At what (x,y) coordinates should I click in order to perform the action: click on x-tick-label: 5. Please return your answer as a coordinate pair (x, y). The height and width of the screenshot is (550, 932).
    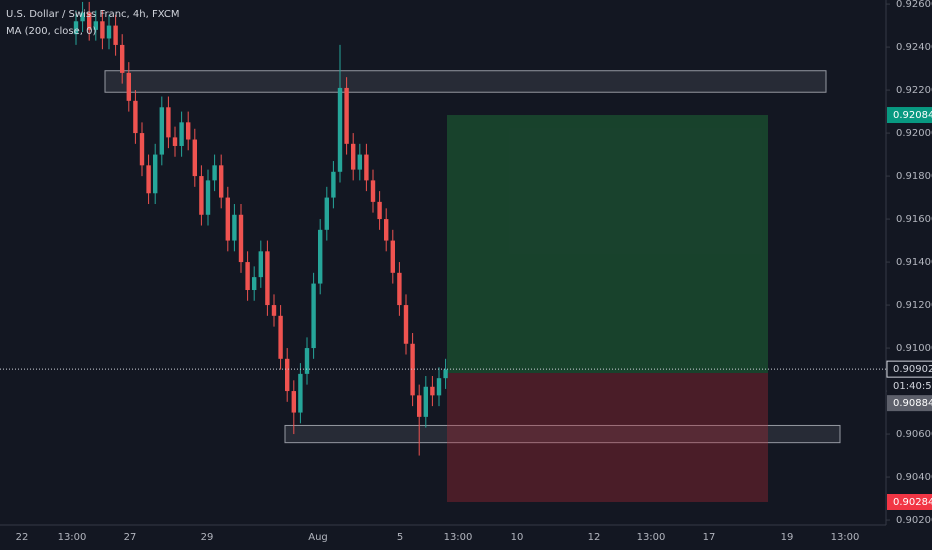
    Looking at the image, I should click on (400, 537).